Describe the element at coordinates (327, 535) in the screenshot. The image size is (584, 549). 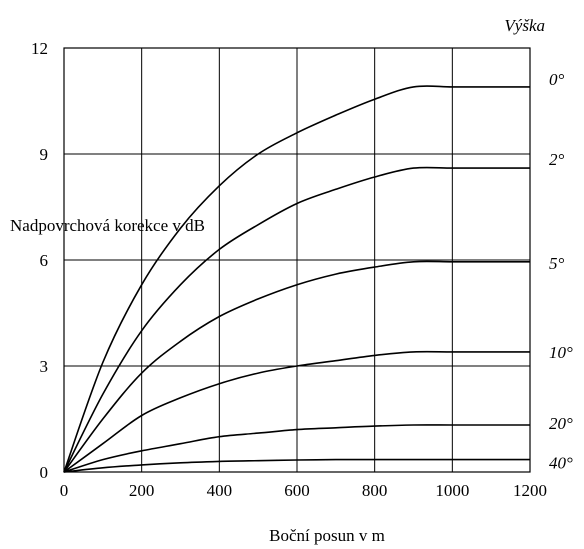
I see `x-axis-title: Boční posun v m` at that location.